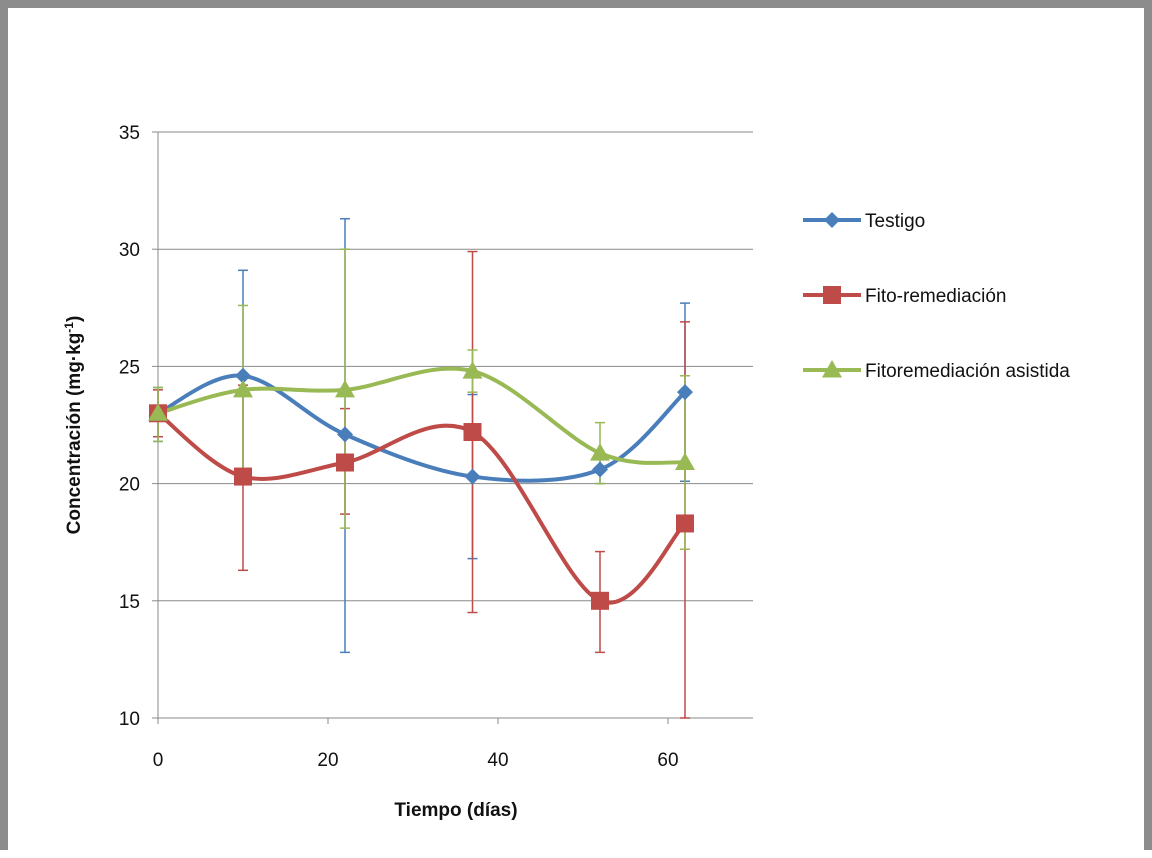 The height and width of the screenshot is (858, 1152). I want to click on y-tick-label-25: 25, so click(129, 367).